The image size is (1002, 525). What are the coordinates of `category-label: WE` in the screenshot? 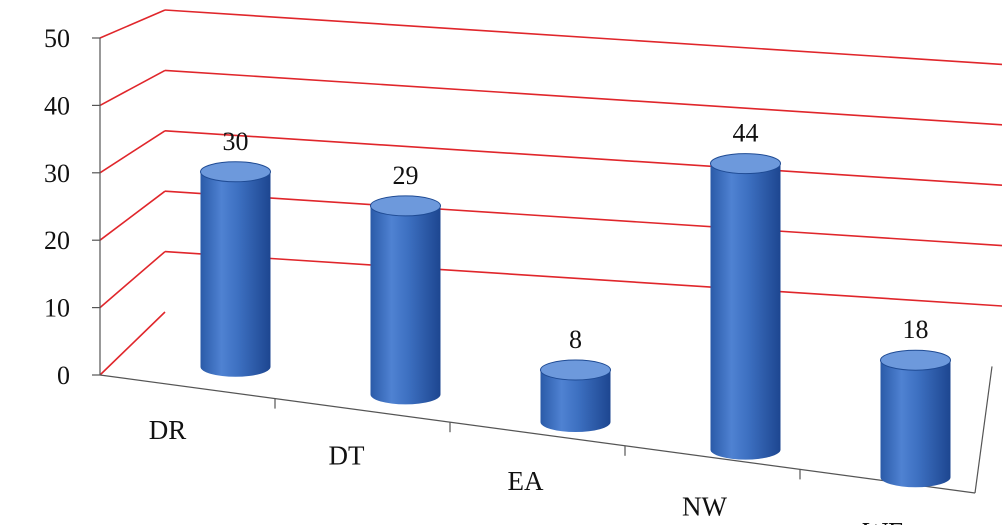 It's located at (884, 521).